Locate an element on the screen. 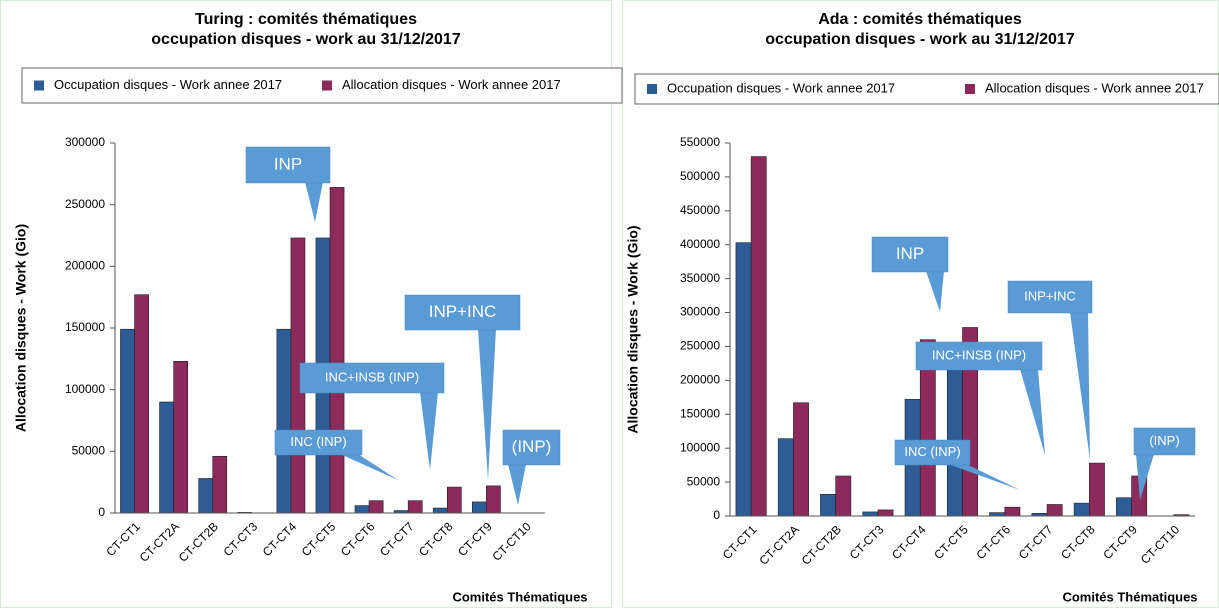 This screenshot has width=1219, height=609. x-tick-label: CT-CT2B is located at coordinates (821, 544).